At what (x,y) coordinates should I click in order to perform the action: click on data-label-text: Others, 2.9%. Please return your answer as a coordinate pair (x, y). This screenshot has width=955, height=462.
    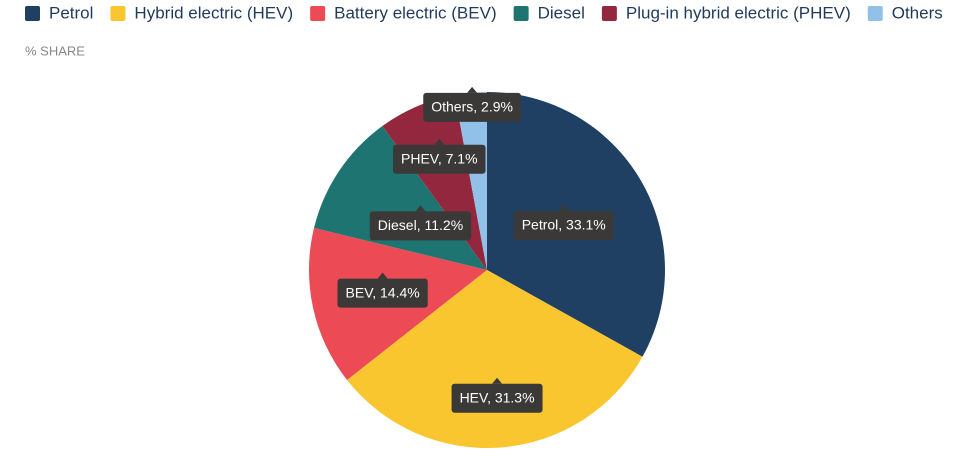
    Looking at the image, I should click on (472, 107).